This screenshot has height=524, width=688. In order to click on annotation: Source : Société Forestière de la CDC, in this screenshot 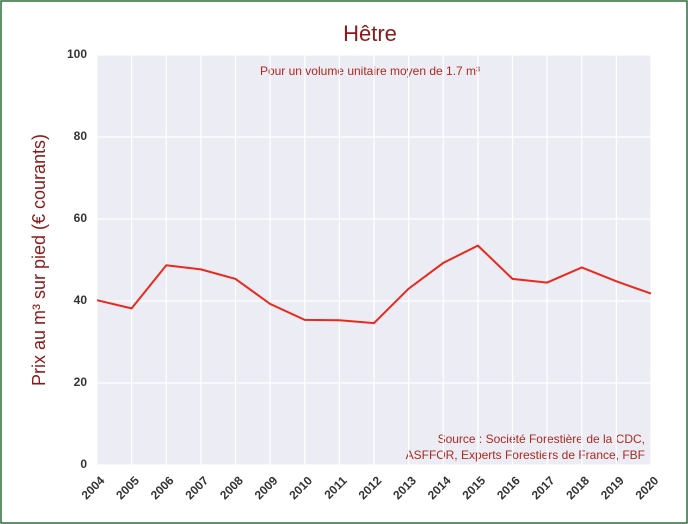, I will do `click(541, 439)`.